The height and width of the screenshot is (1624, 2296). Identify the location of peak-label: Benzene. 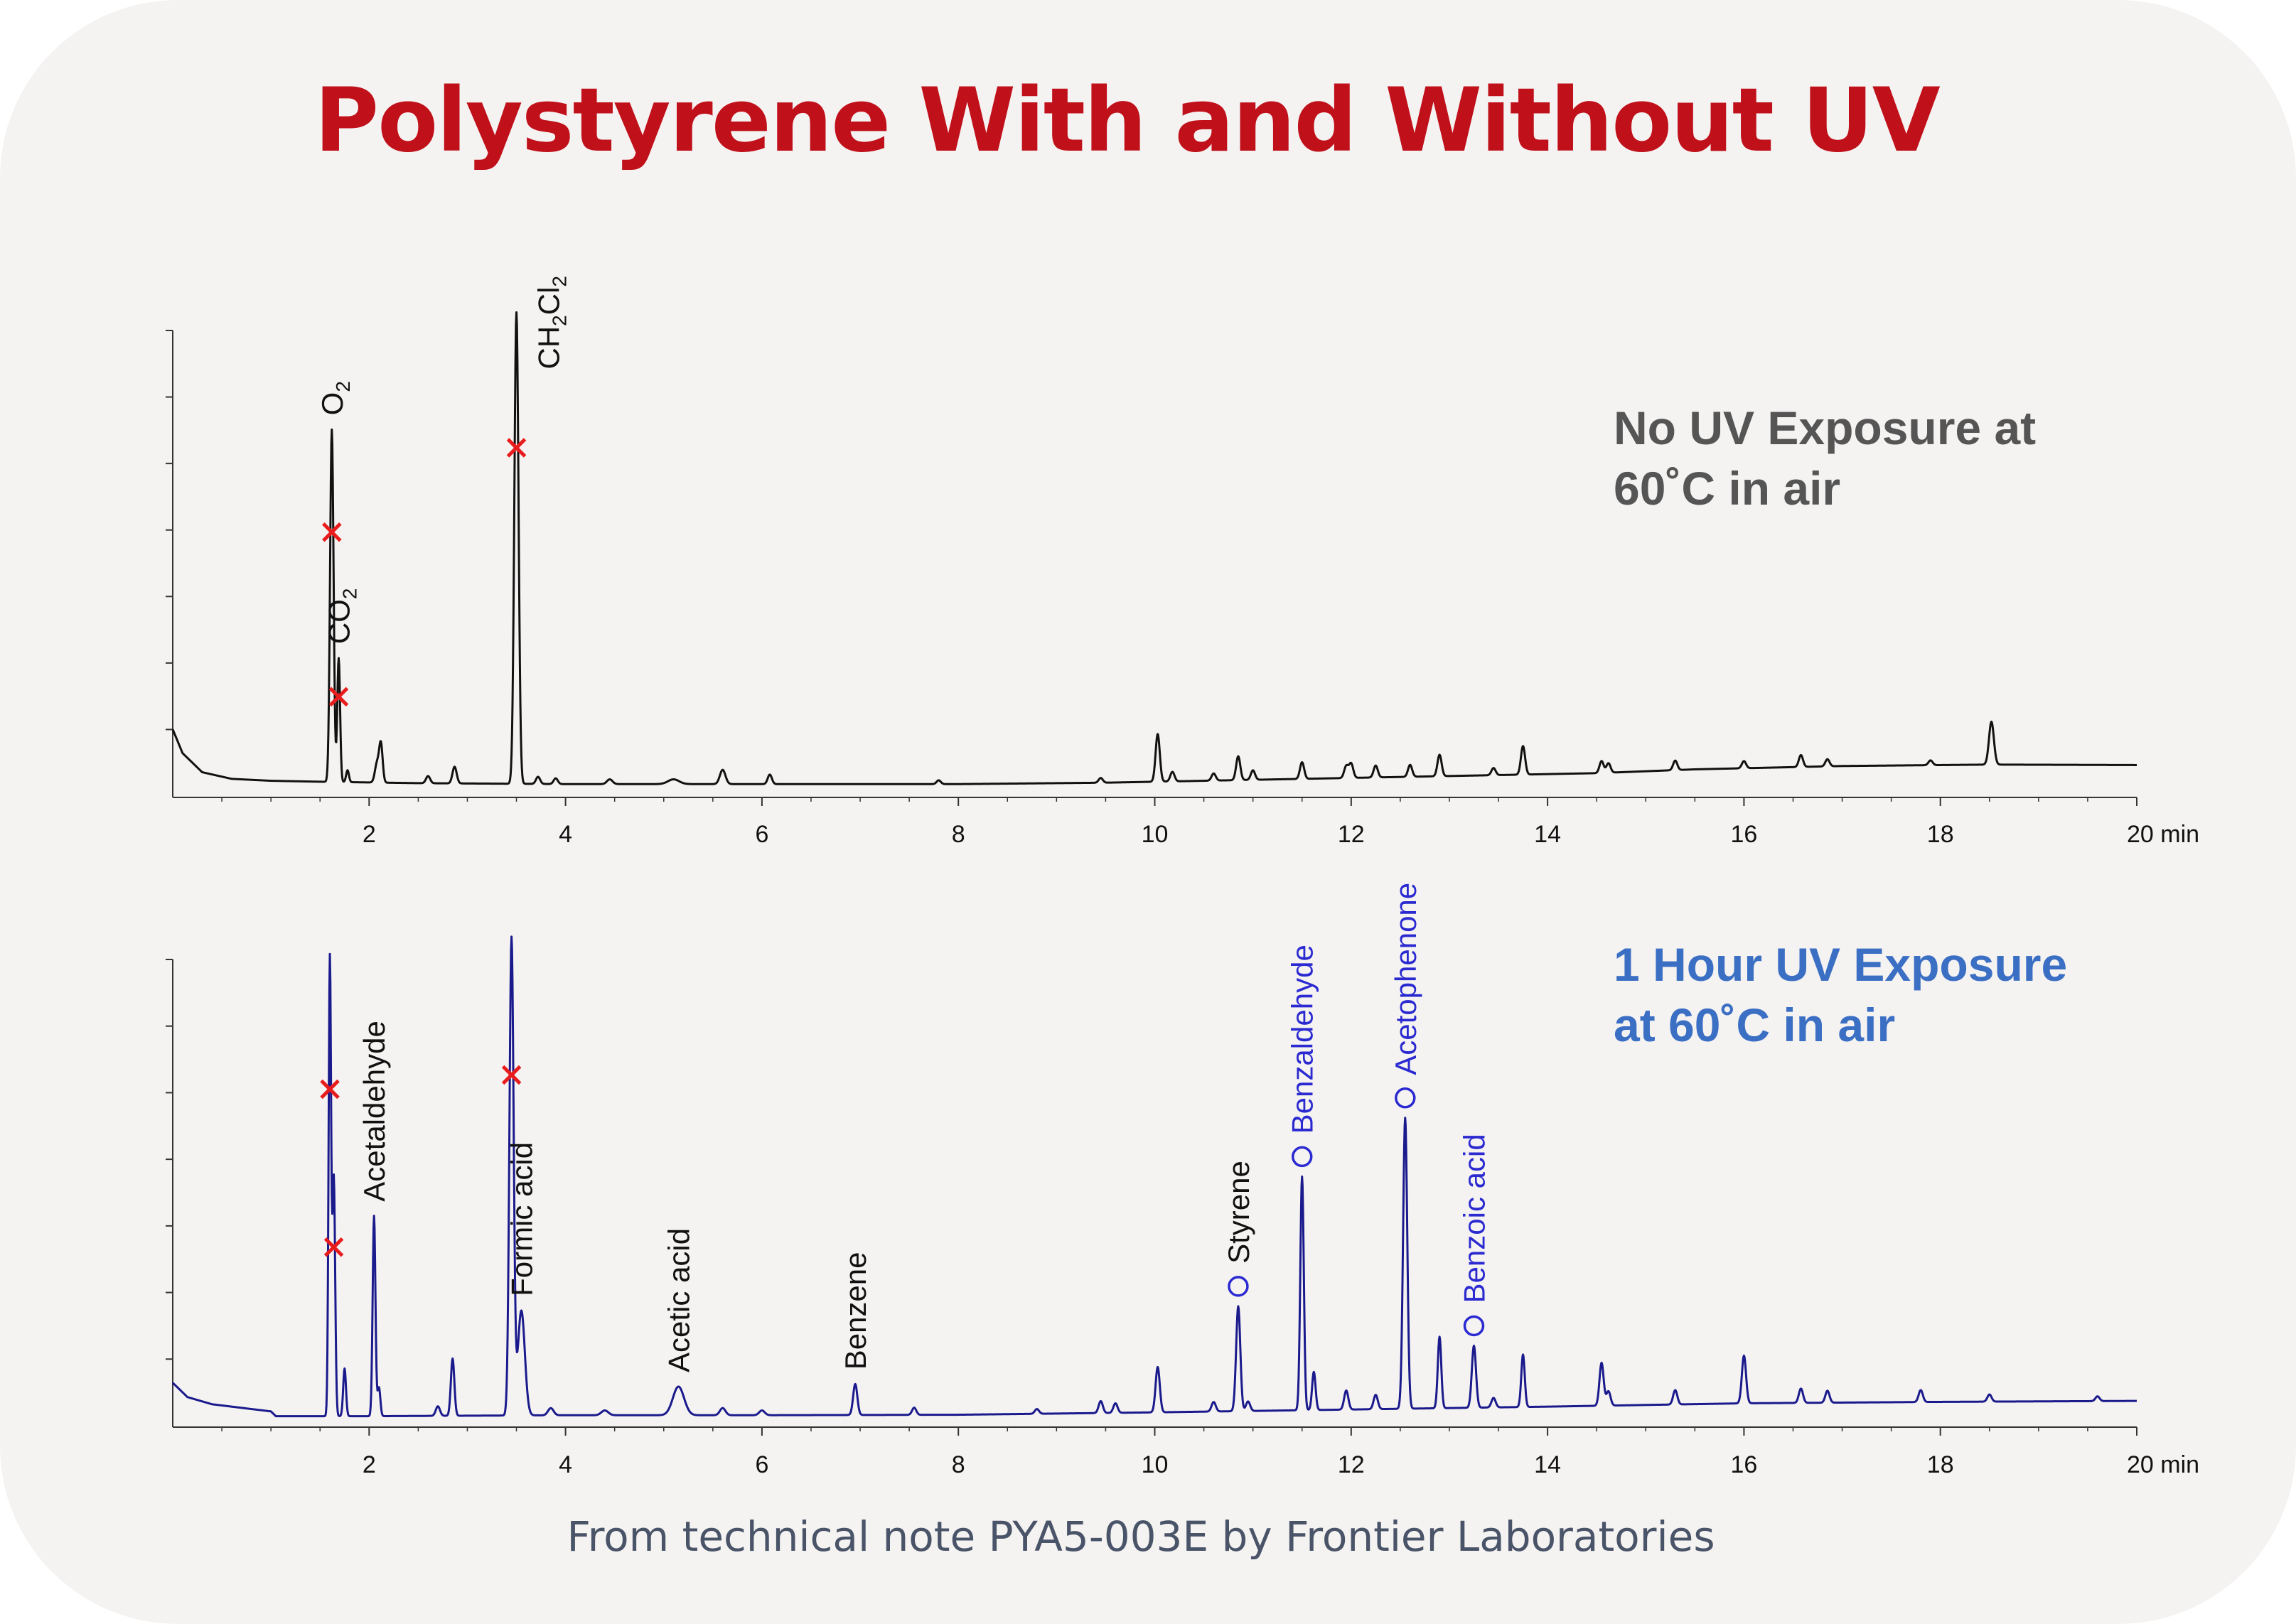
(855, 1311).